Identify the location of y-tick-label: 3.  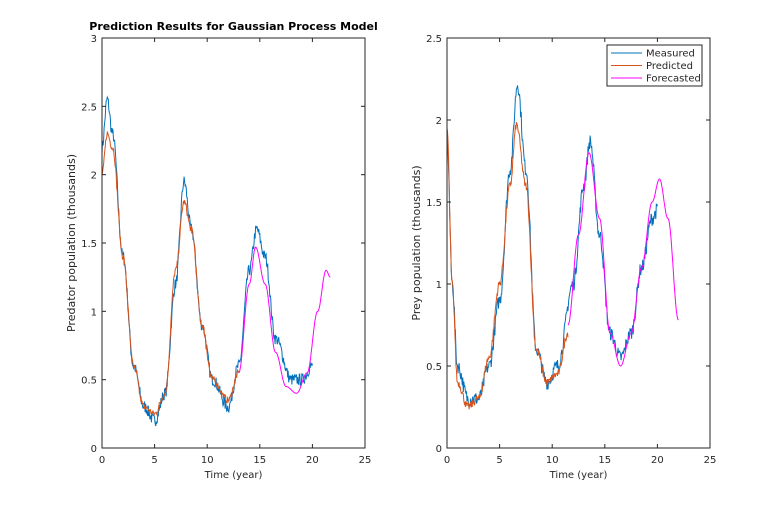
(94, 39).